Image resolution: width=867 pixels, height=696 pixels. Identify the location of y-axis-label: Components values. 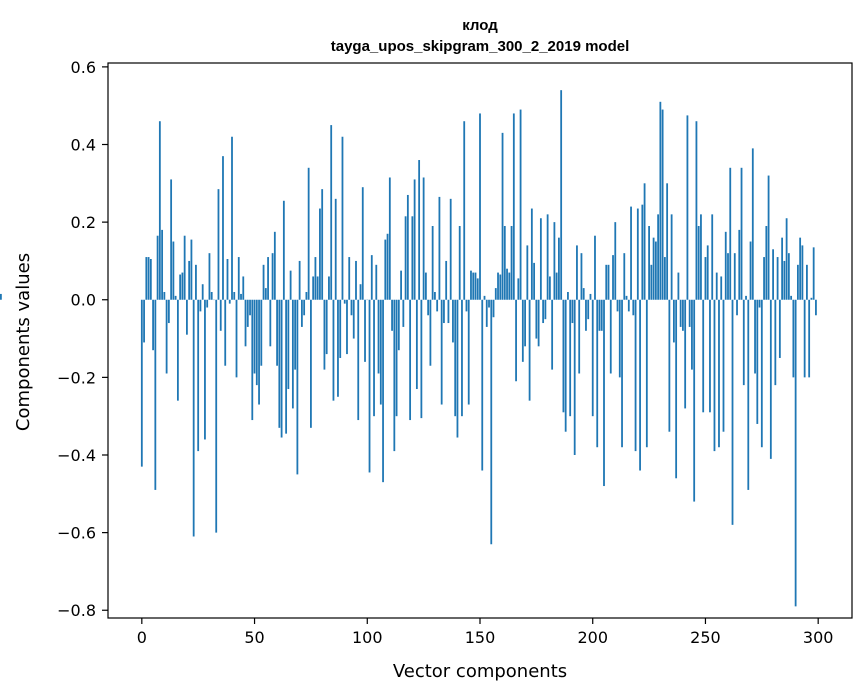
(23, 342).